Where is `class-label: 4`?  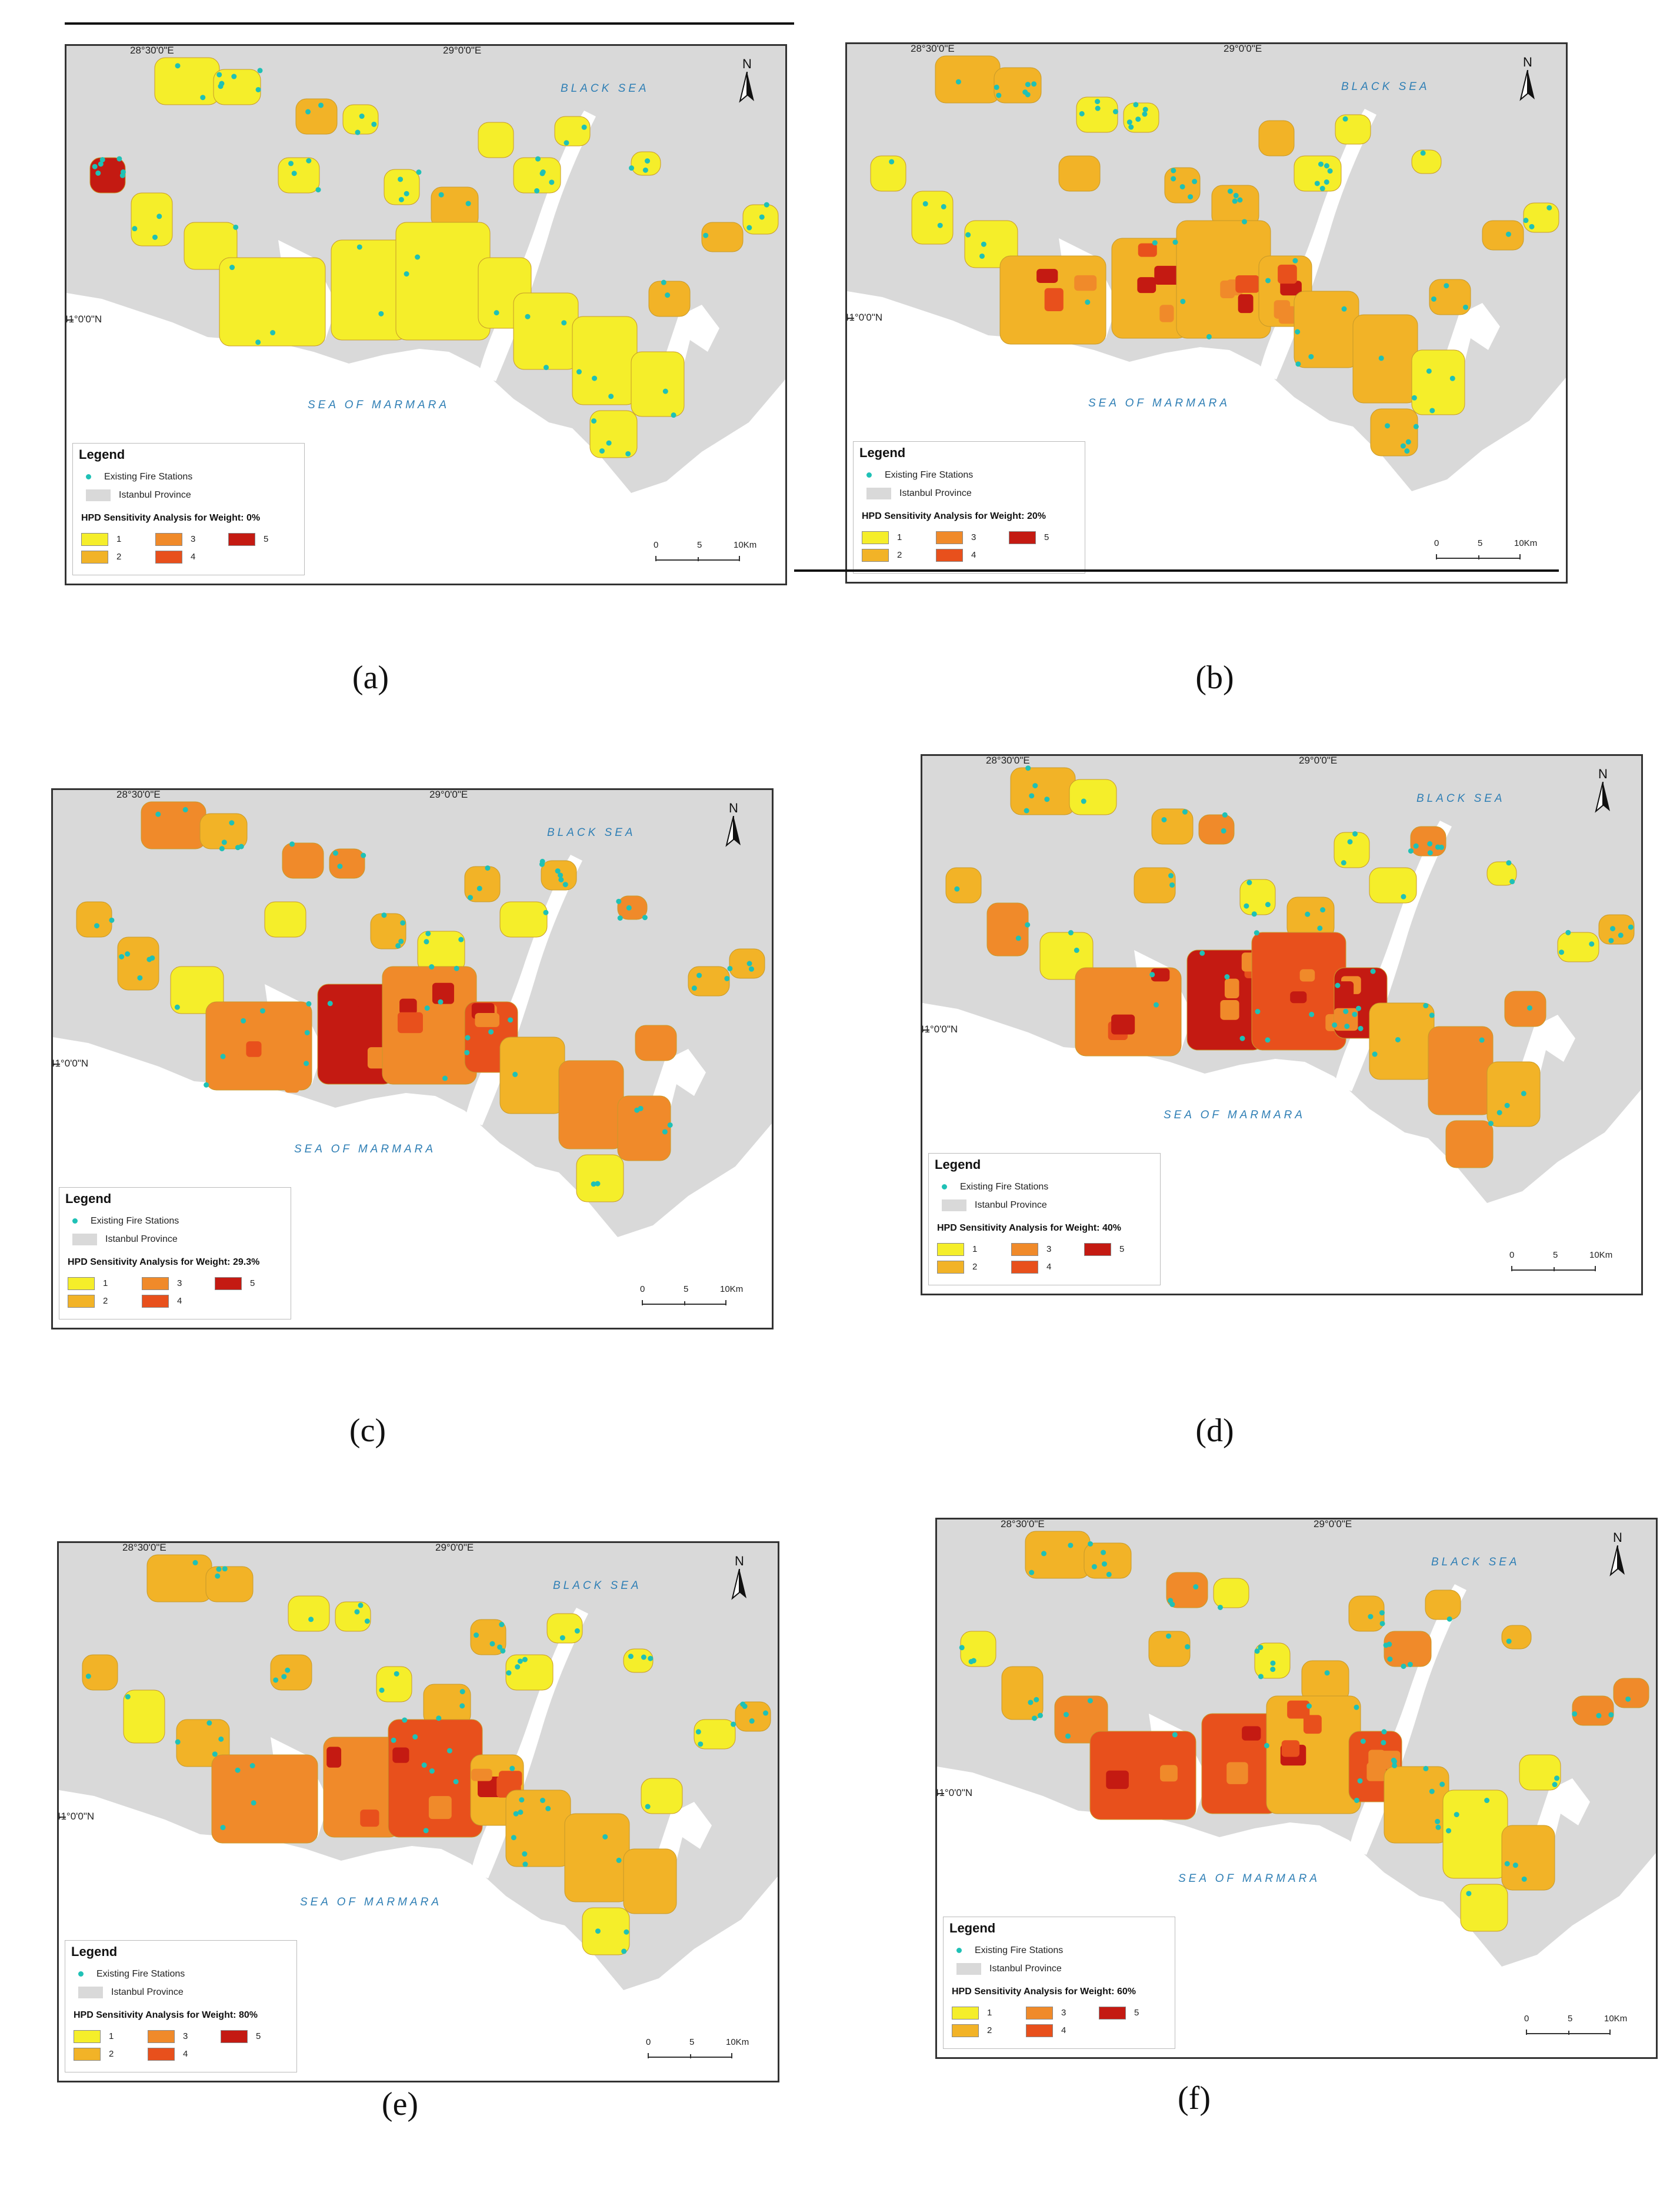
class-label: 4 is located at coordinates (193, 556).